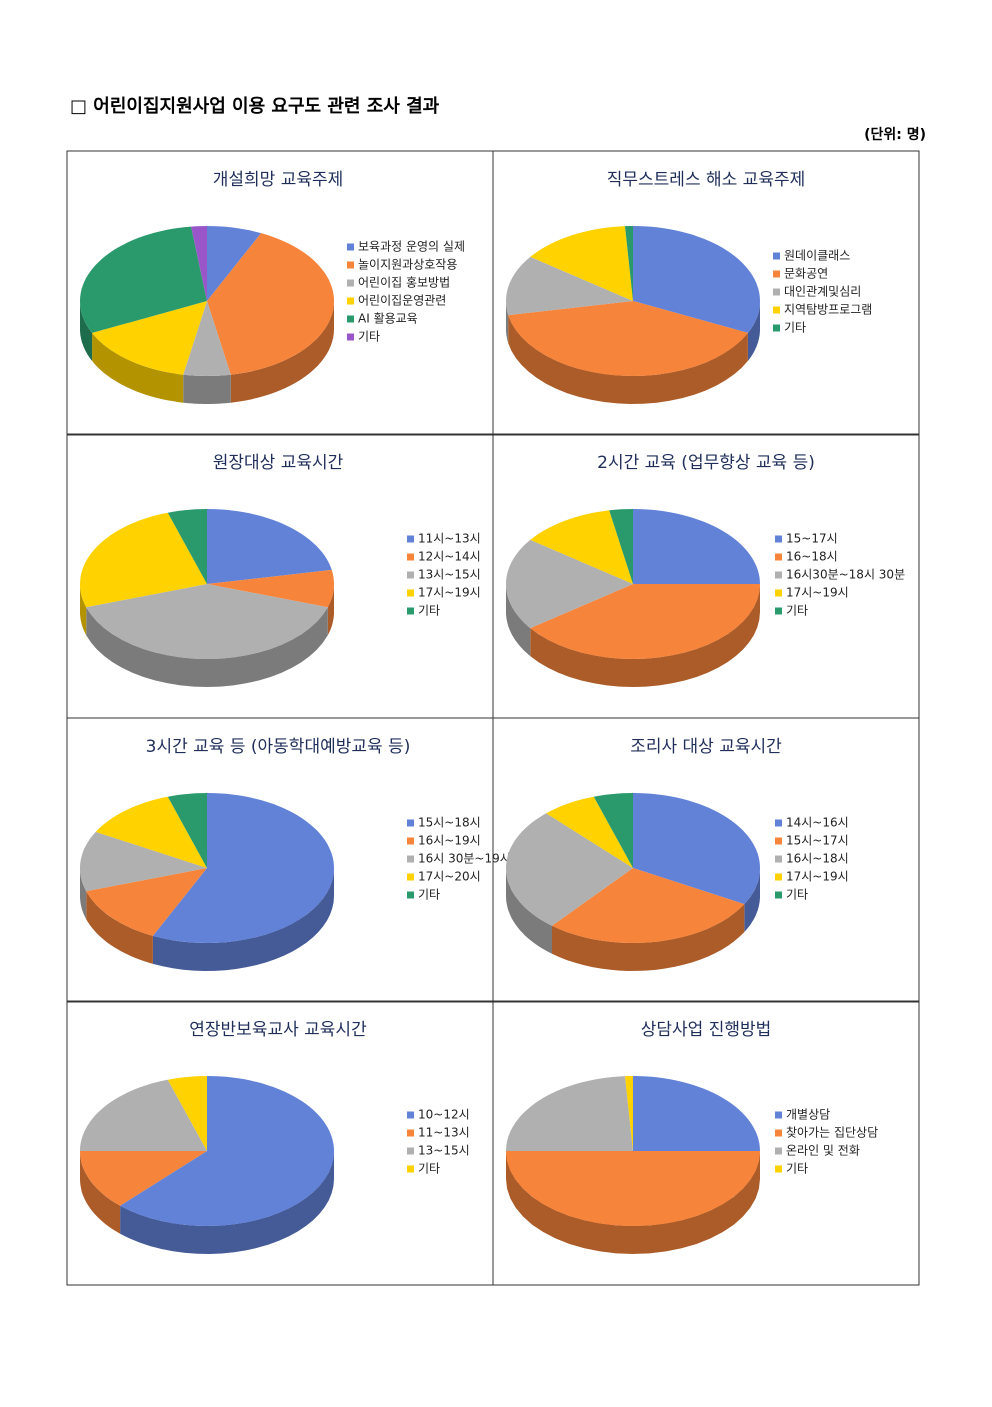 The image size is (992, 1407). Describe the element at coordinates (449, 575) in the screenshot. I see `legend-label: 13시~15시` at that location.